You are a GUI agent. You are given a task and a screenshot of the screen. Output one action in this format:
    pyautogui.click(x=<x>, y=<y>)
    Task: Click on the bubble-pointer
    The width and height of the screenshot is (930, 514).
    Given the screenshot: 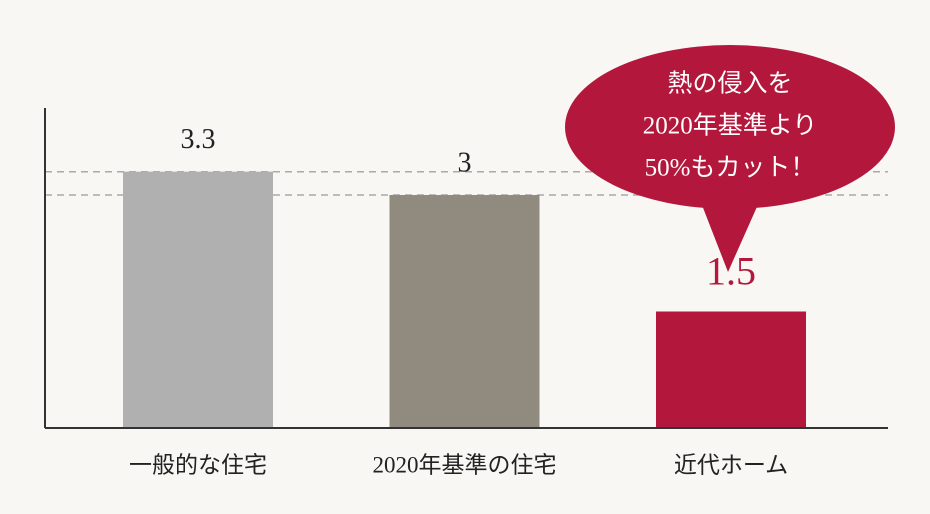 What is the action you would take?
    pyautogui.click(x=730, y=236)
    